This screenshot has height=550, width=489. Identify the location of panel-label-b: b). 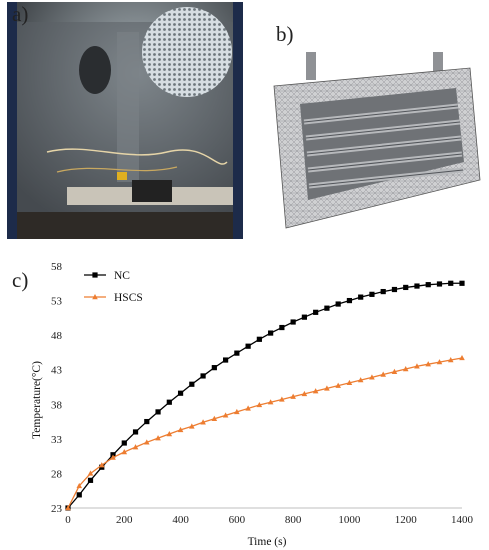
(285, 34).